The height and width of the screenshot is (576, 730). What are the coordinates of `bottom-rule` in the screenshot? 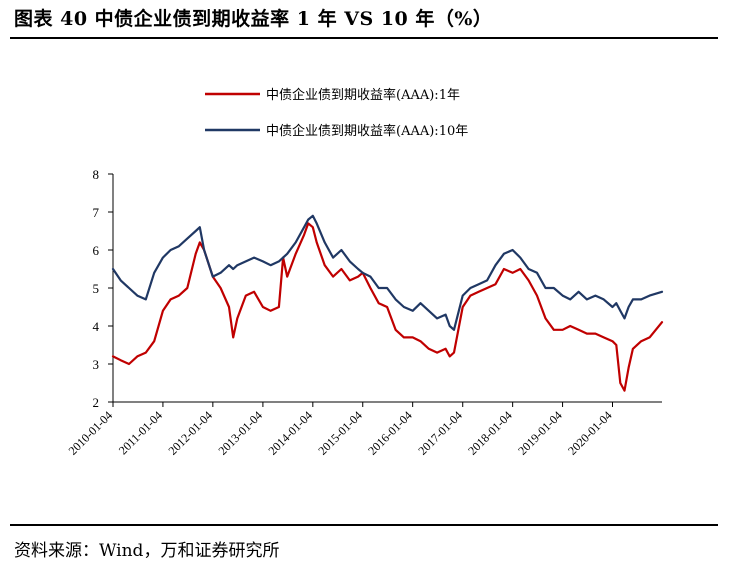 It's located at (364, 525).